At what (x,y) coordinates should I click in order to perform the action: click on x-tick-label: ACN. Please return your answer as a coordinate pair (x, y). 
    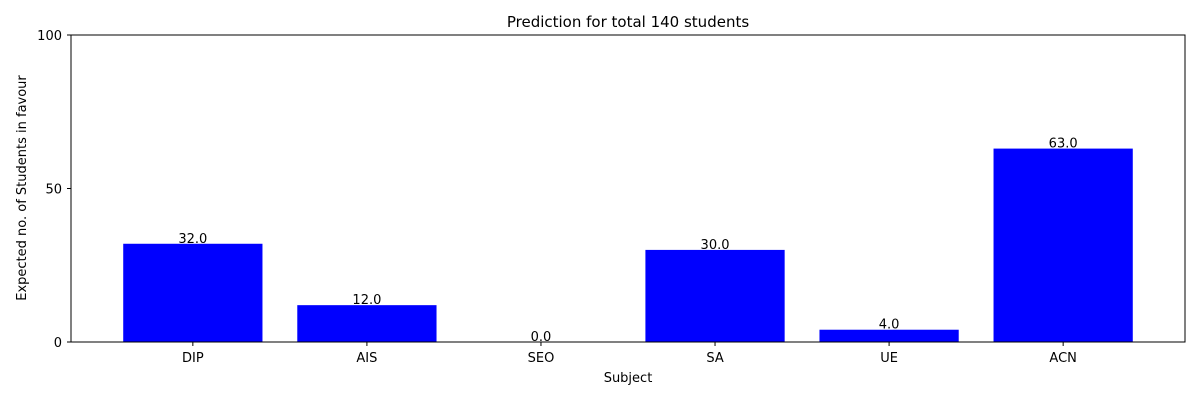
    Looking at the image, I should click on (1062, 358).